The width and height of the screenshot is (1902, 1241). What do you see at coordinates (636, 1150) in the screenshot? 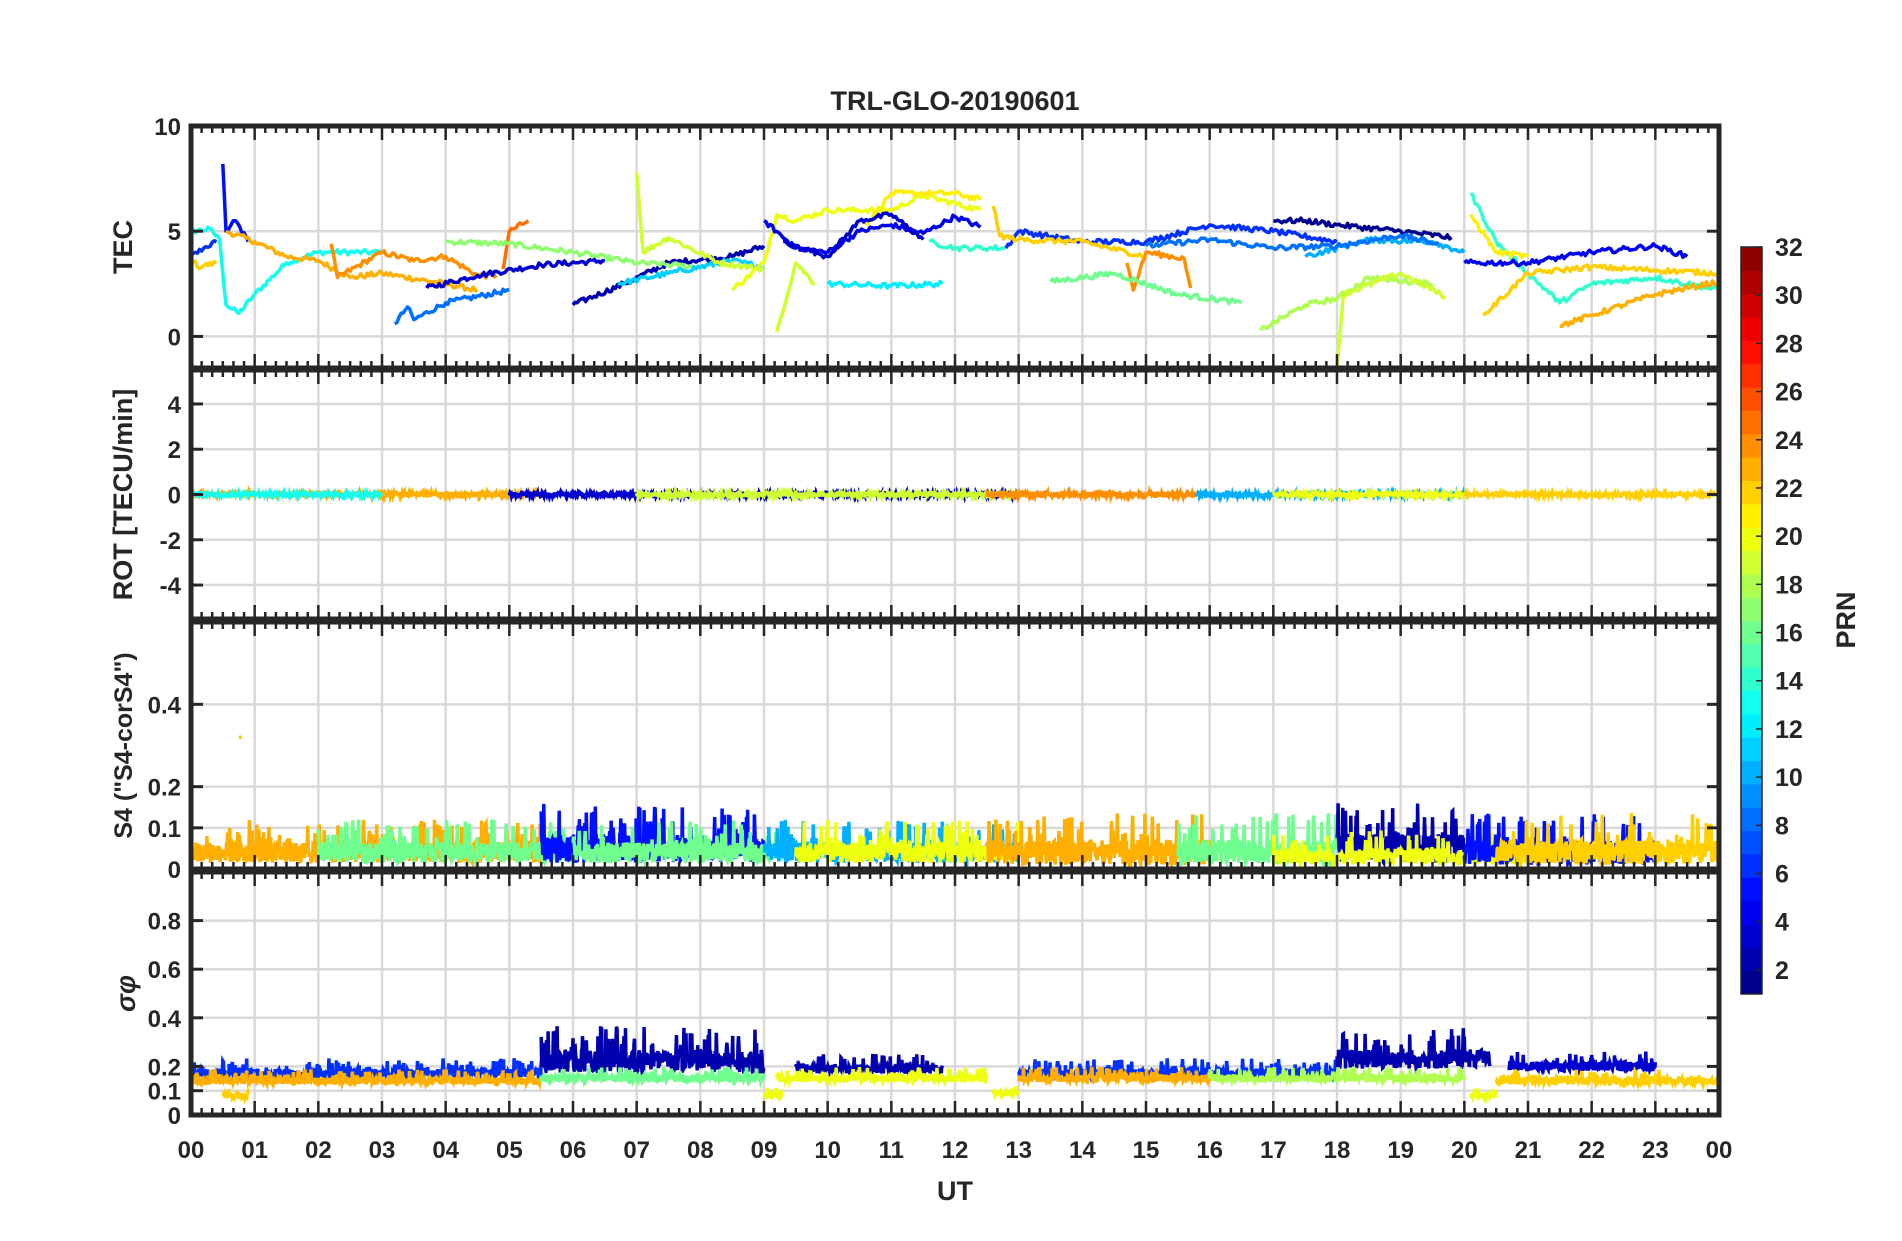
I see `x-tick-label: 07` at bounding box center [636, 1150].